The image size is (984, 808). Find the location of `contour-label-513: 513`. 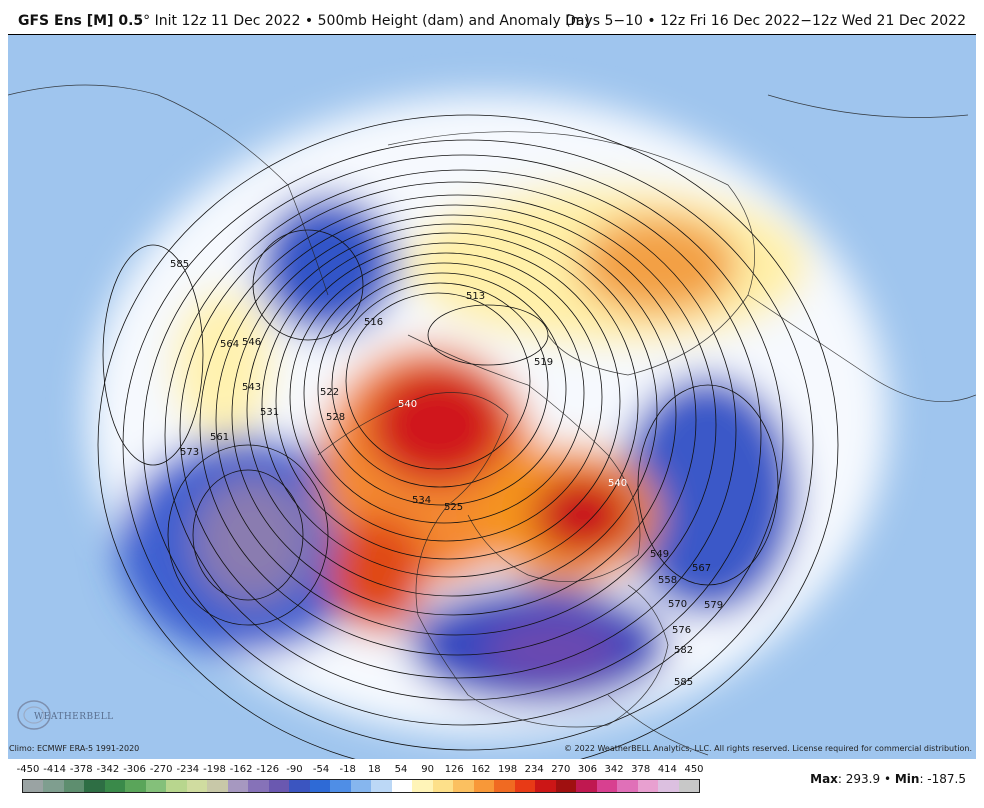

contour-label-513: 513 is located at coordinates (475, 296).